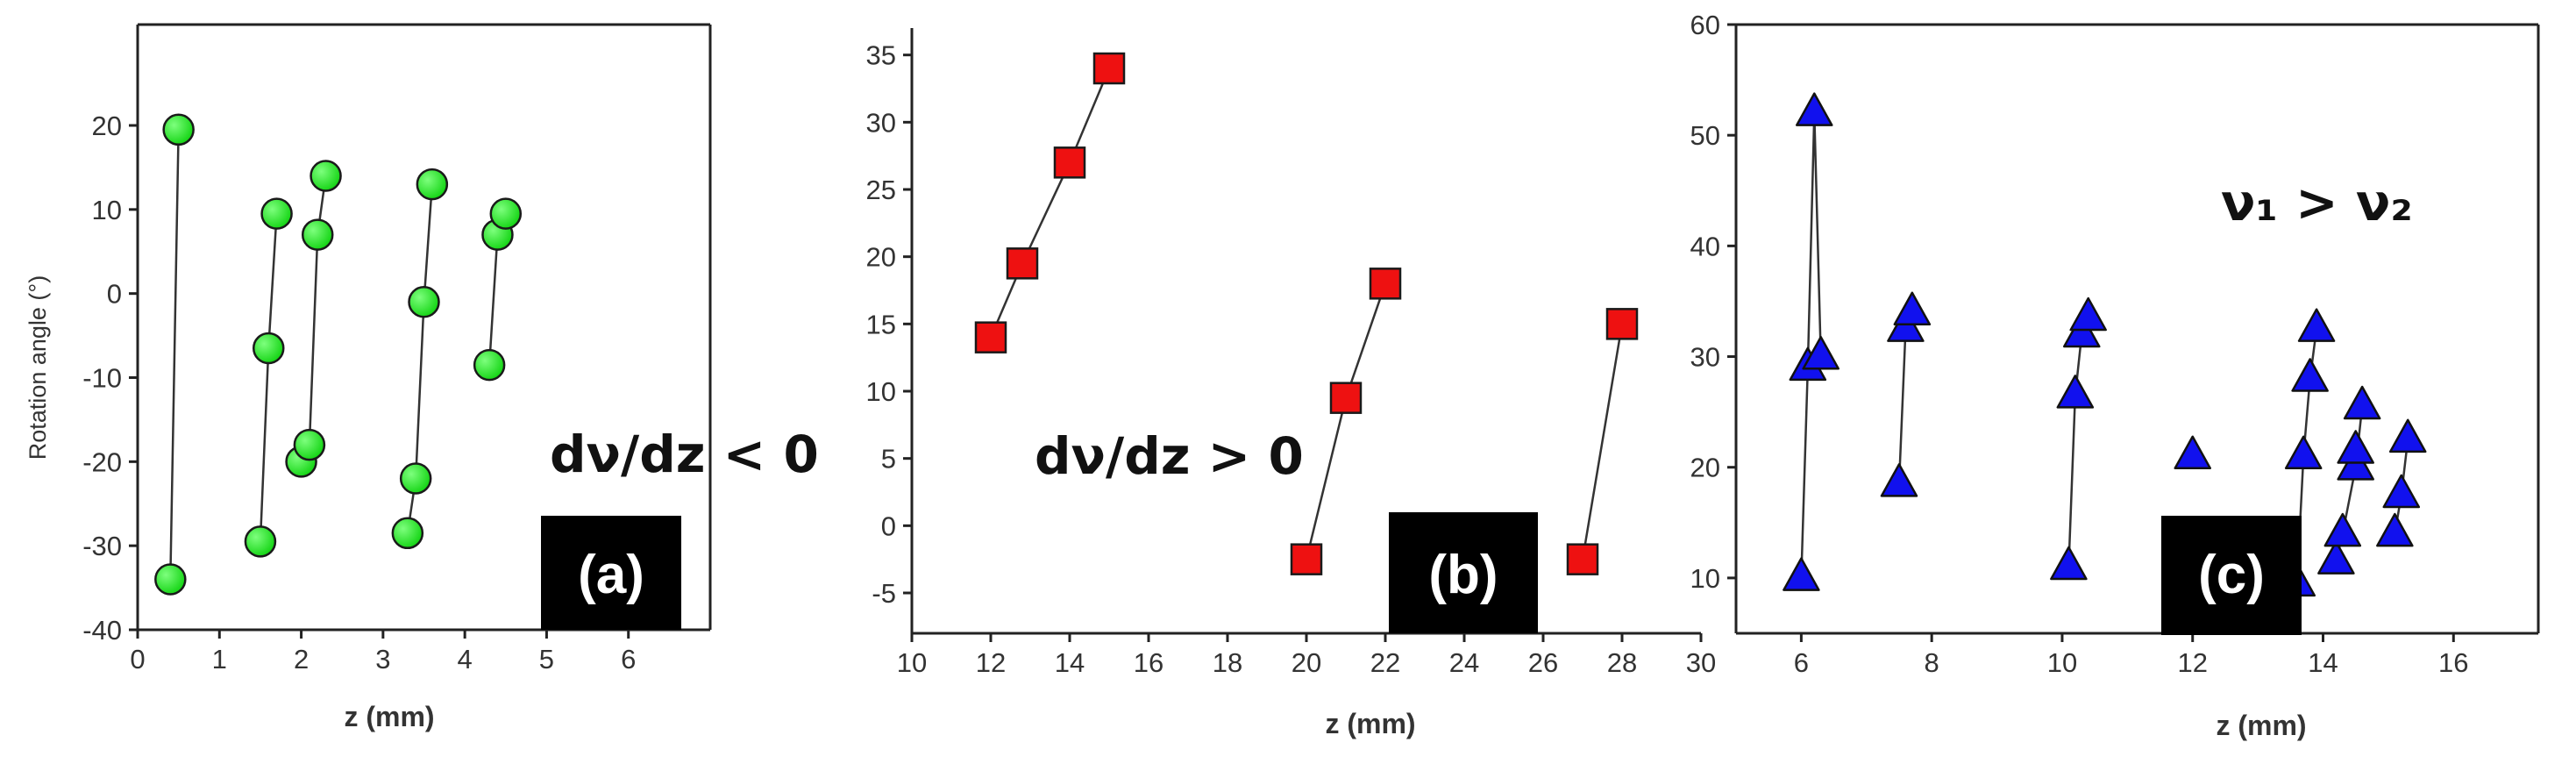  Describe the element at coordinates (107, 126) in the screenshot. I see `panel-a-y-tick-label: 20` at that location.